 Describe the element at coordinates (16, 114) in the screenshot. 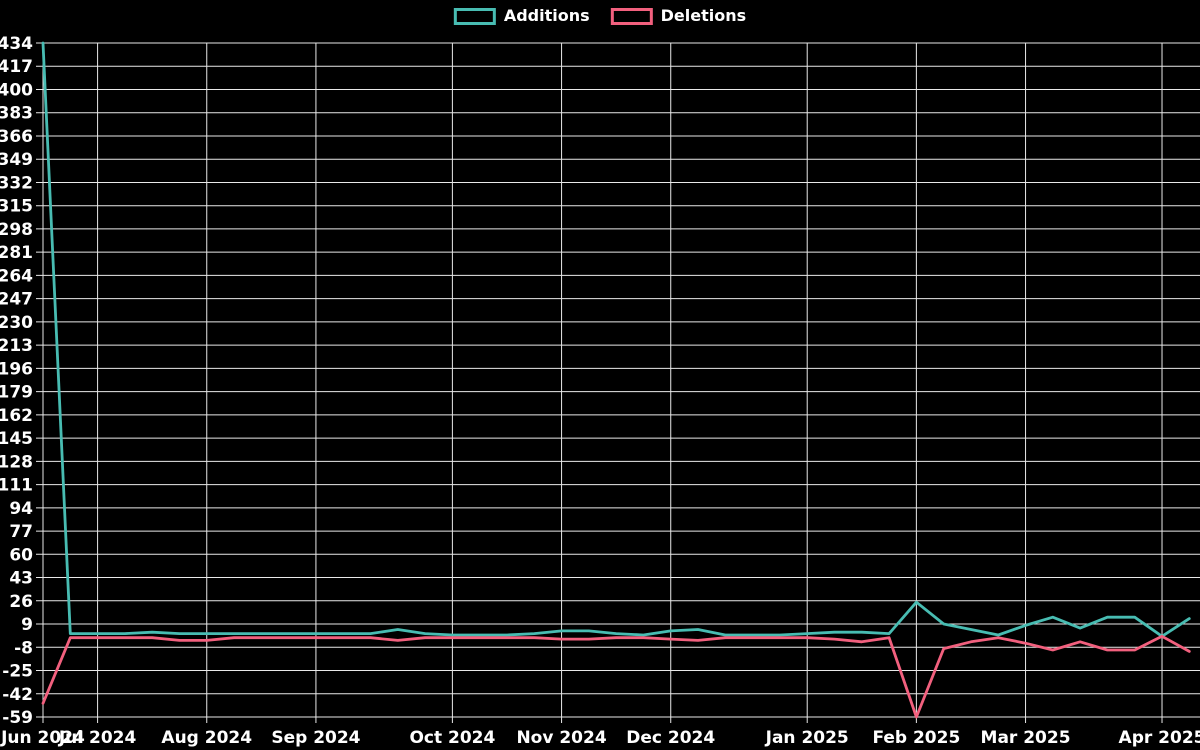

I see `y-tick-label: 383` at that location.